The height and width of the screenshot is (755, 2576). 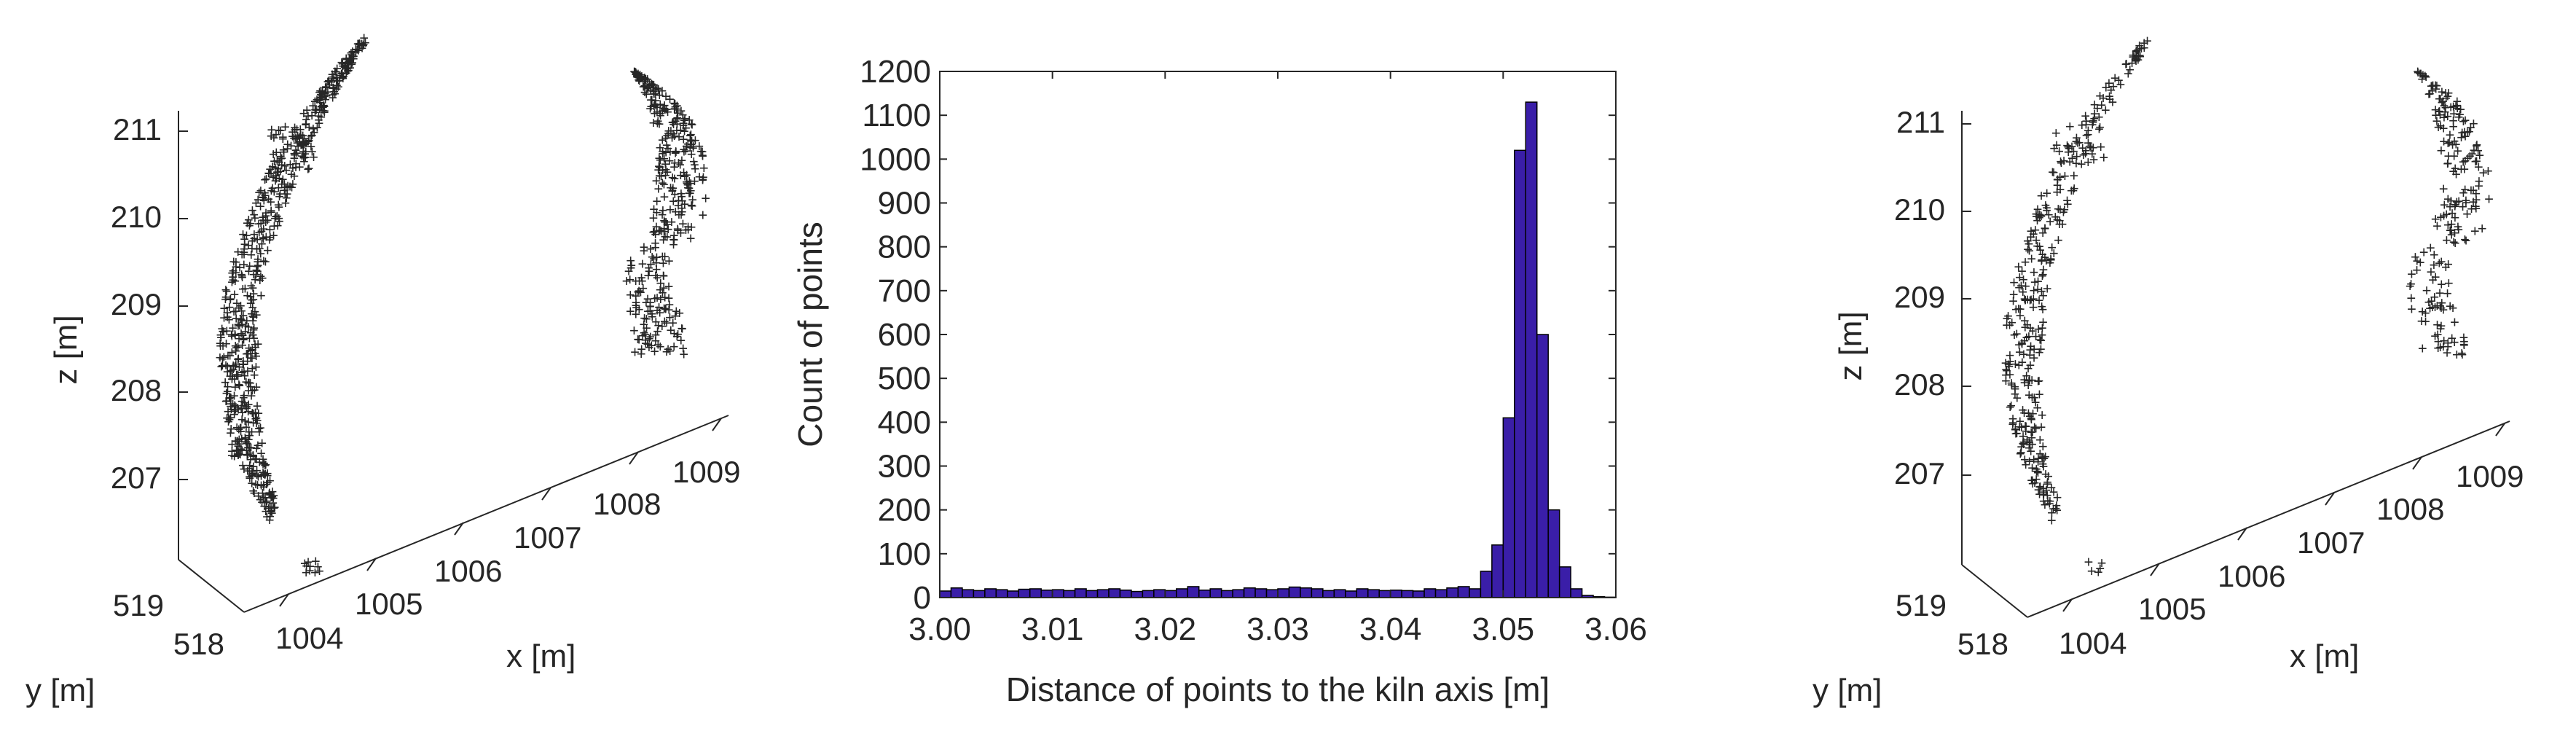 What do you see at coordinates (904, 422) in the screenshot?
I see `histogram-y-tick-label: 400` at bounding box center [904, 422].